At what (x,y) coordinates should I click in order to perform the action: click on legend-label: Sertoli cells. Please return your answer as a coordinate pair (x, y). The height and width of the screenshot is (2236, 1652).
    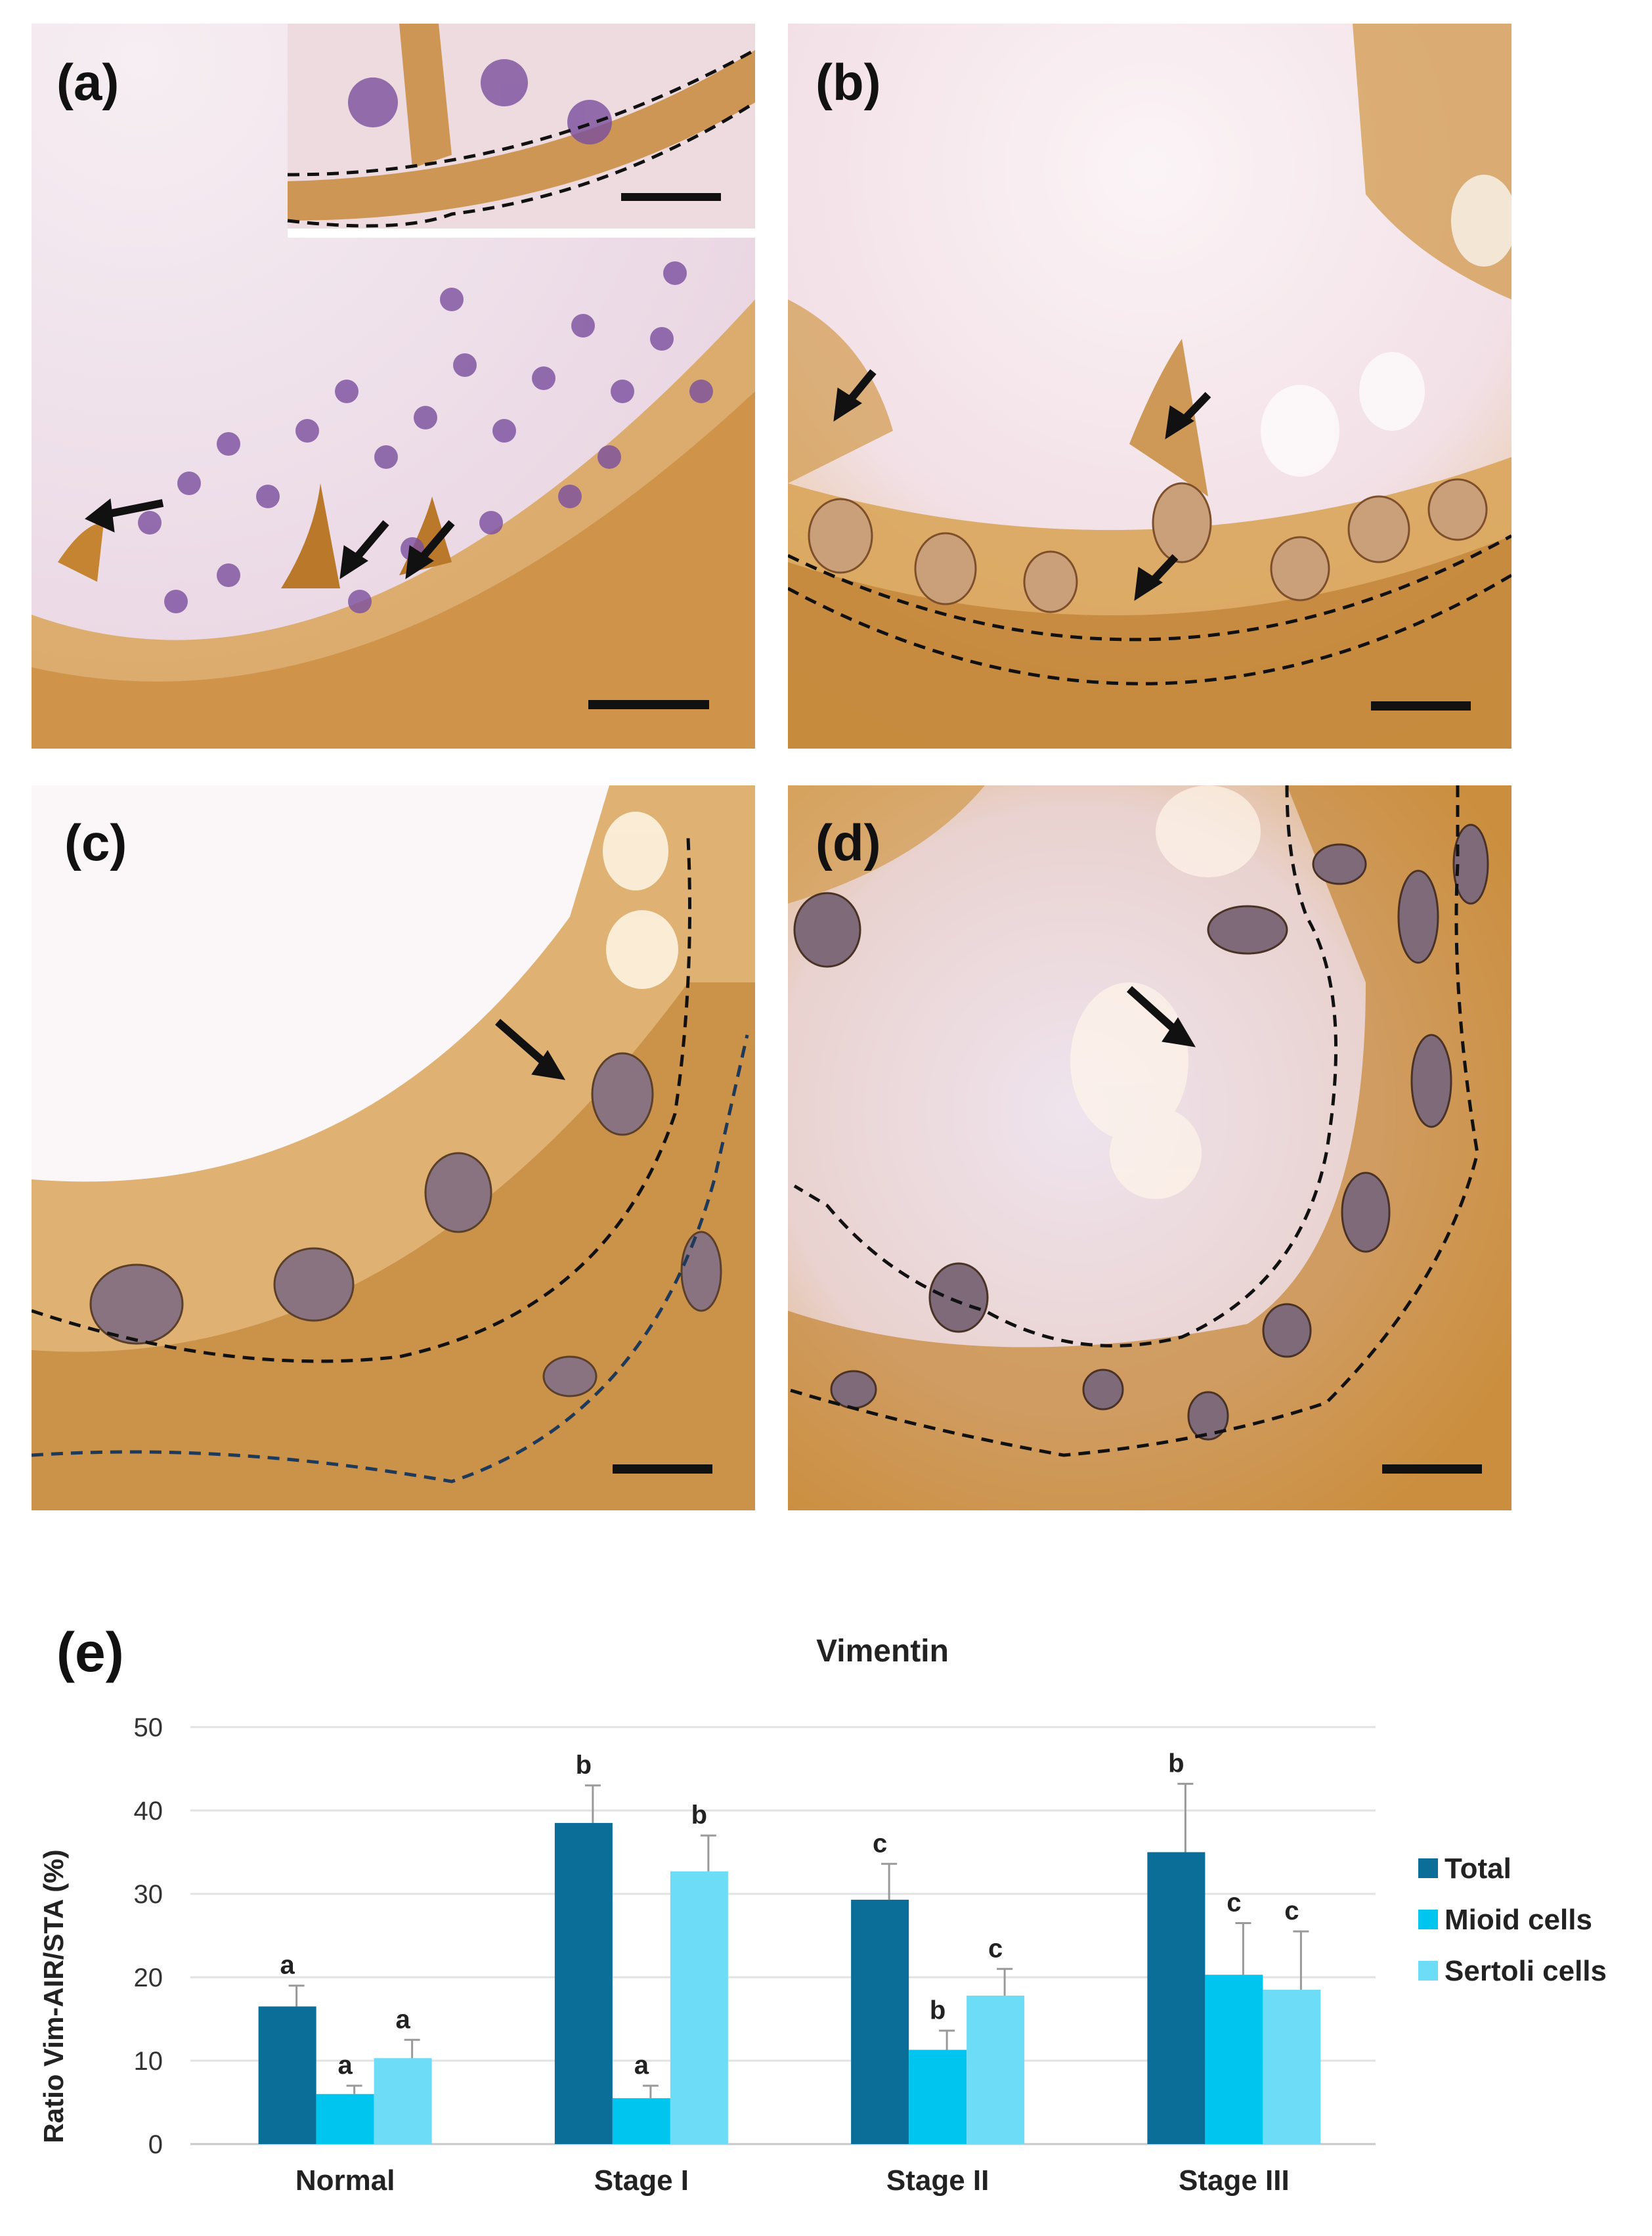
    Looking at the image, I should click on (1526, 1971).